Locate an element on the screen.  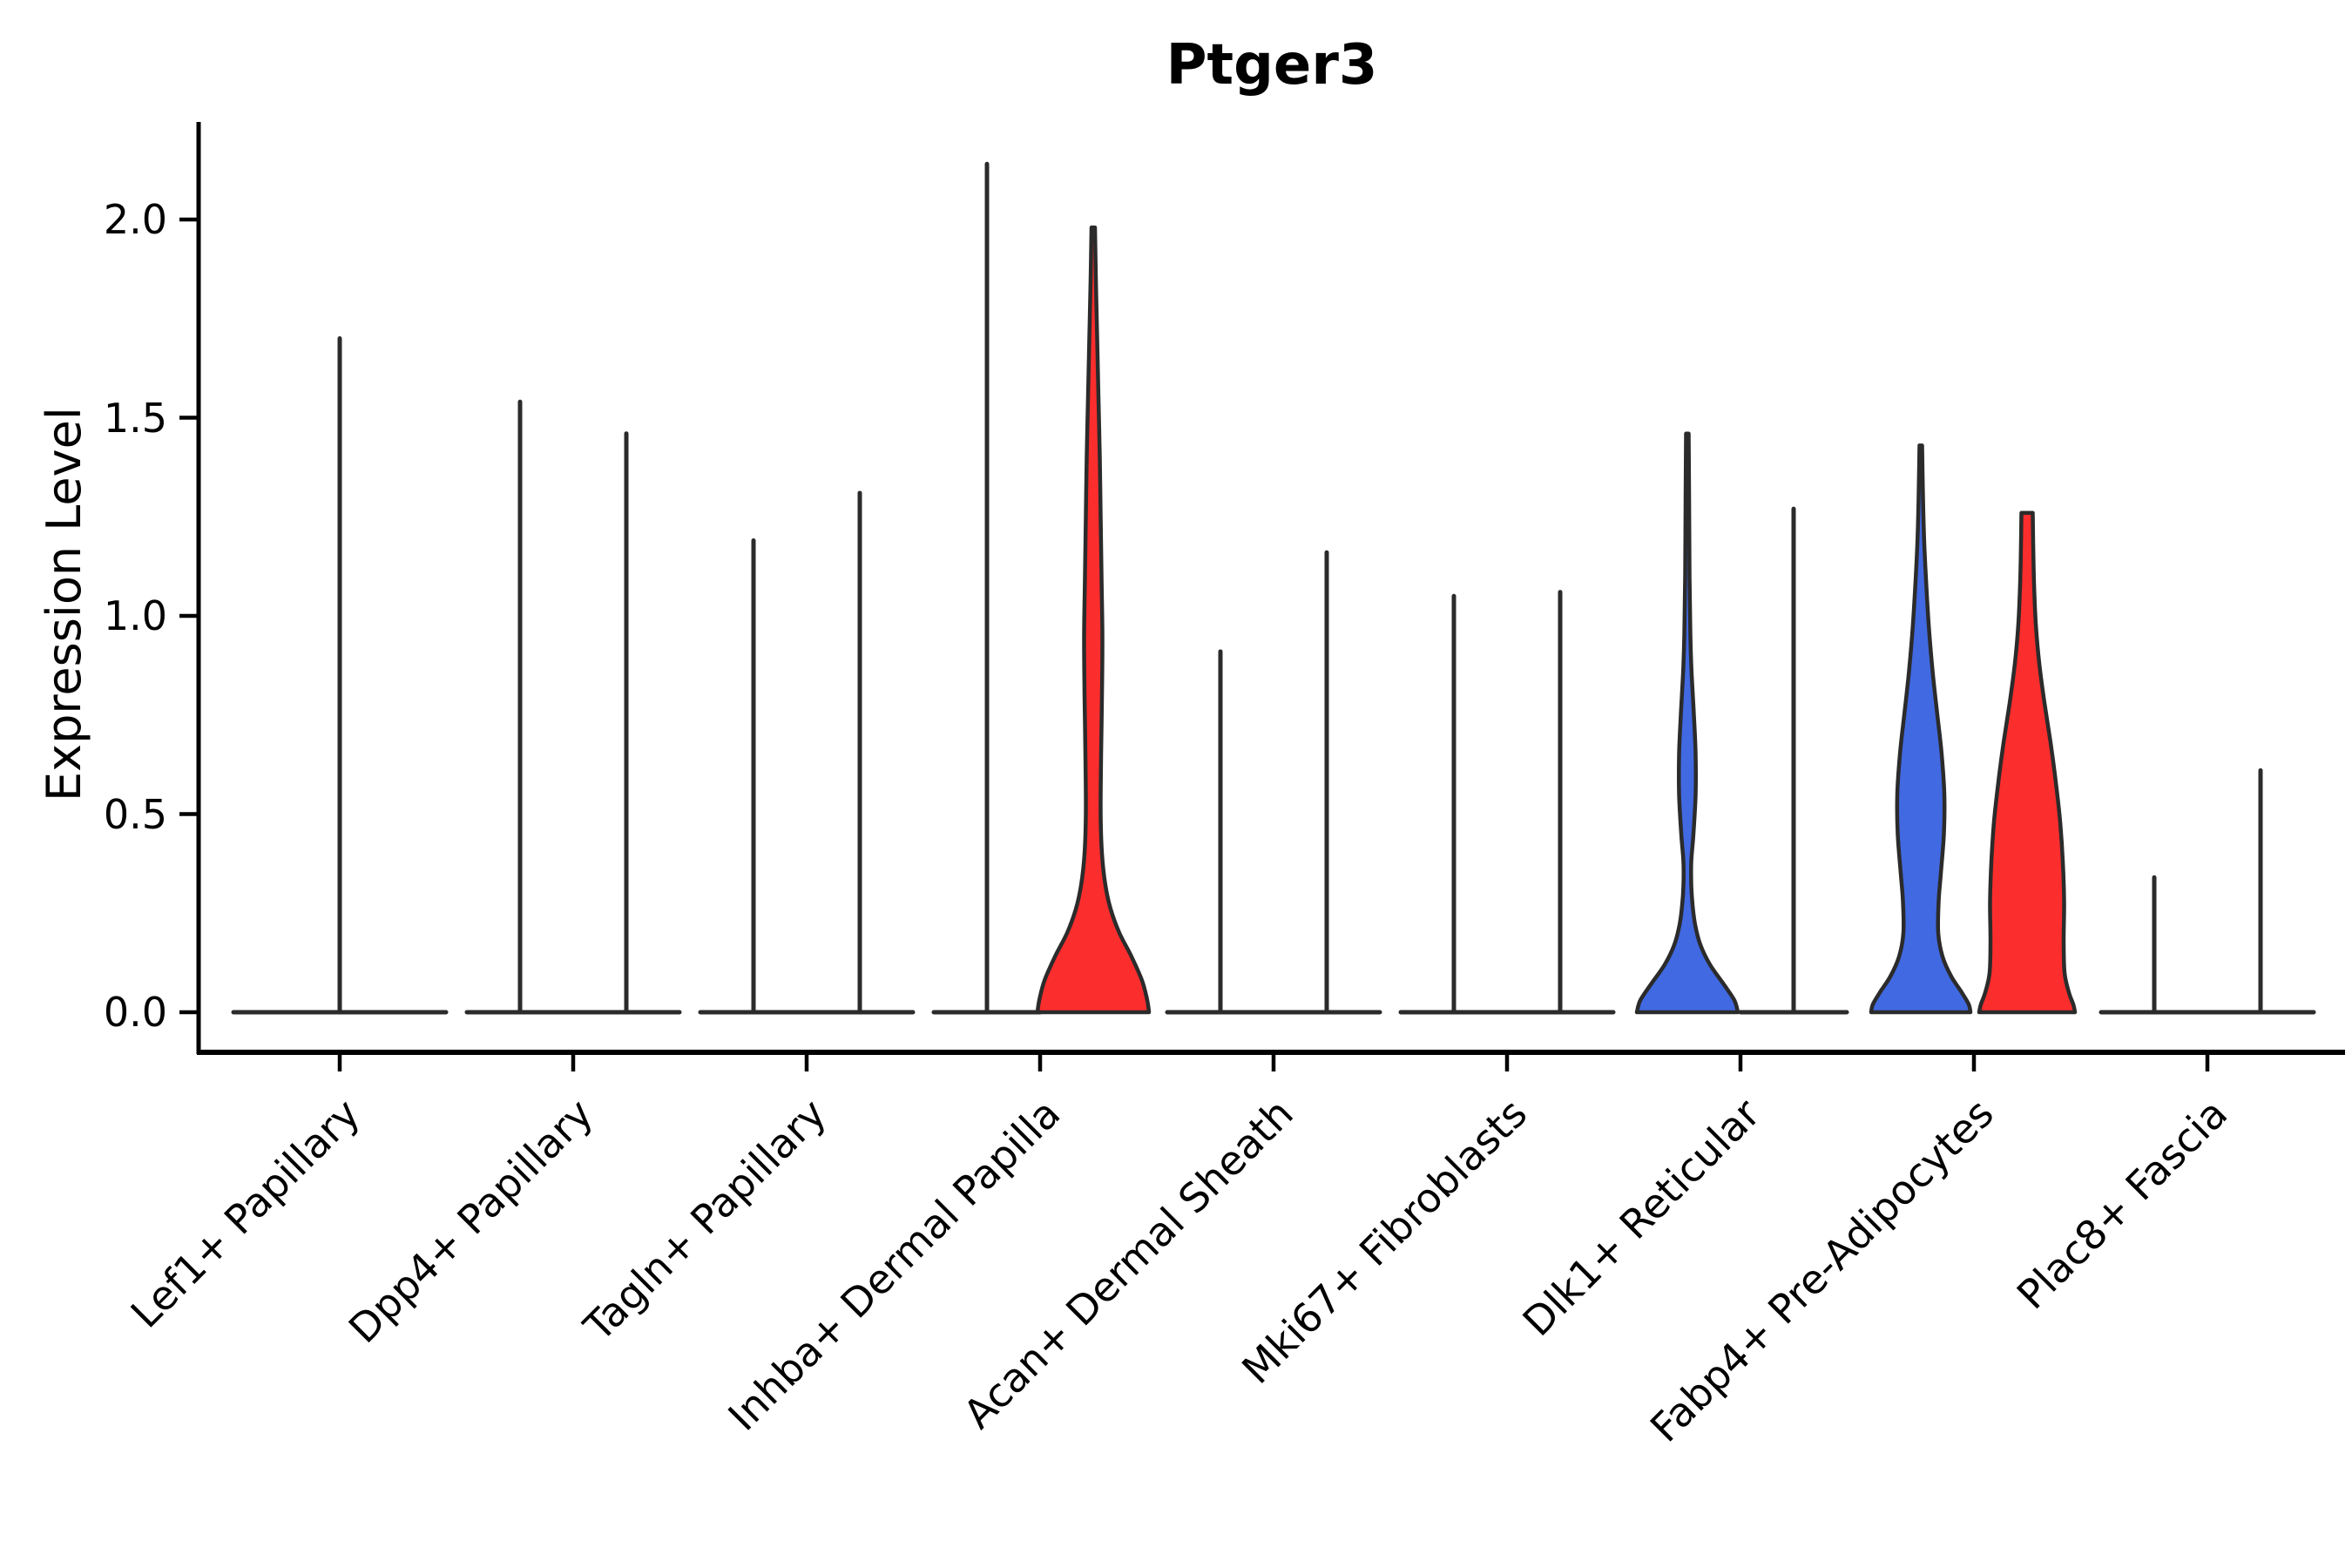
y-tick-label: 1.0 is located at coordinates (135, 615).